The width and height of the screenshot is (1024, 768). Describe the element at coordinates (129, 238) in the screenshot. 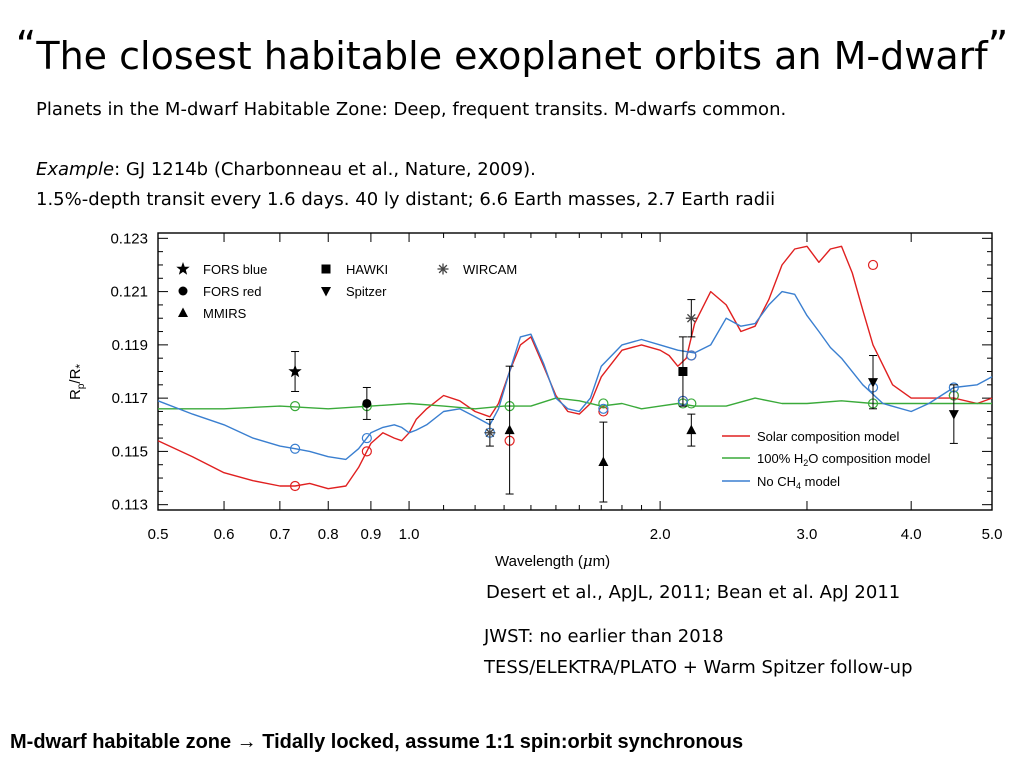

I see `y-tick-label: 0.123` at that location.